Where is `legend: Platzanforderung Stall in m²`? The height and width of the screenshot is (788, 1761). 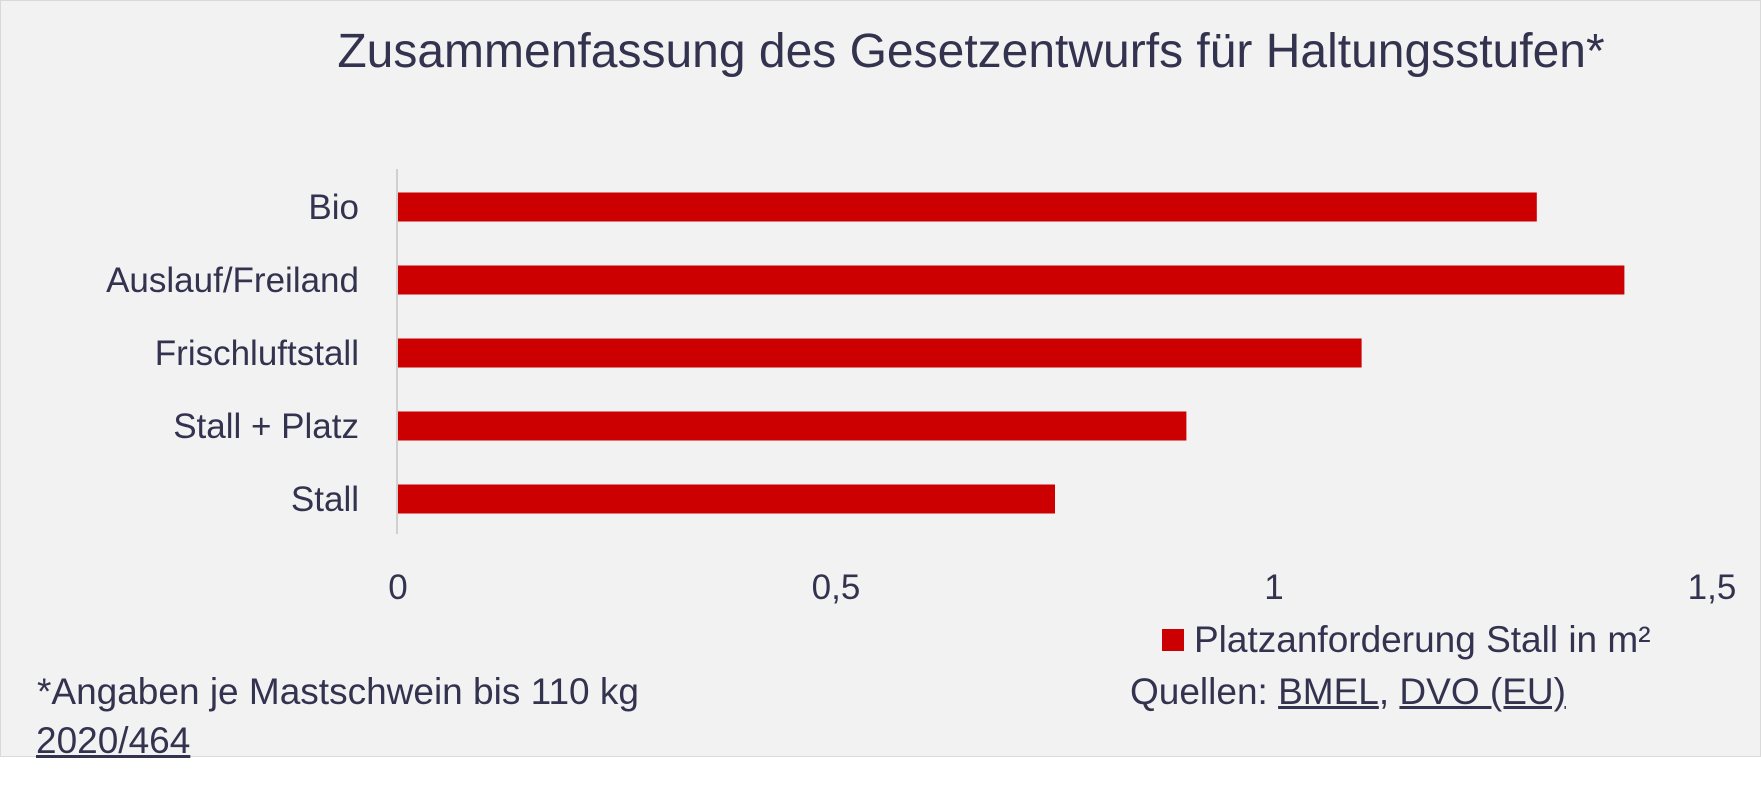 legend: Platzanforderung Stall in m² is located at coordinates (1406, 640).